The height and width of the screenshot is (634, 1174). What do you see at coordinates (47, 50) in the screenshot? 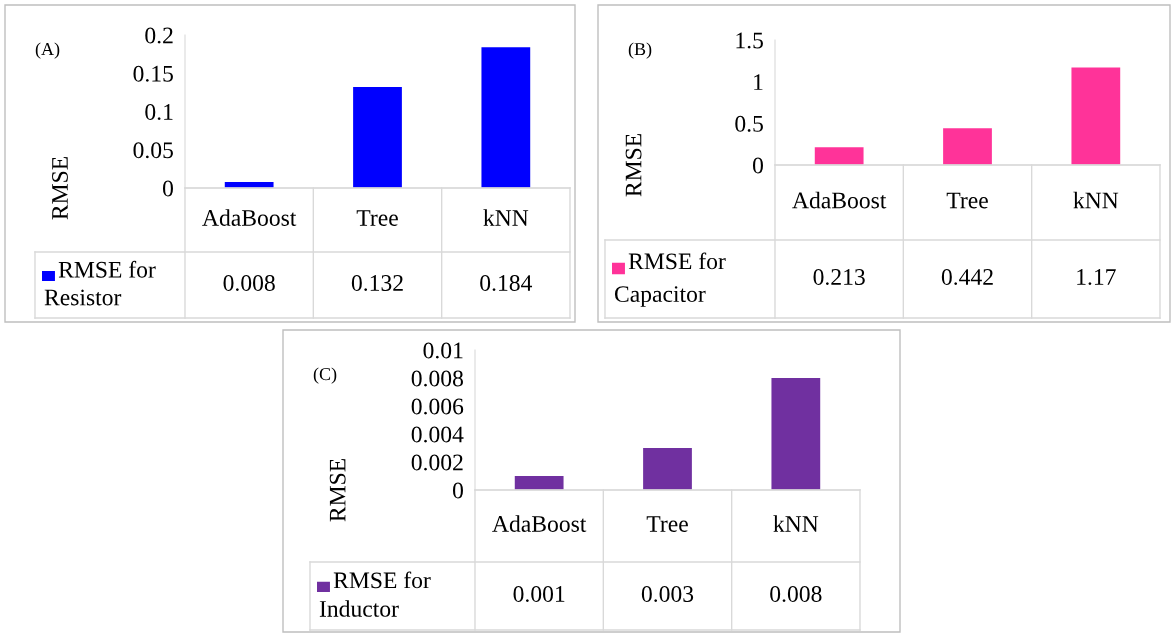
I see `chart-title: (A)` at bounding box center [47, 50].